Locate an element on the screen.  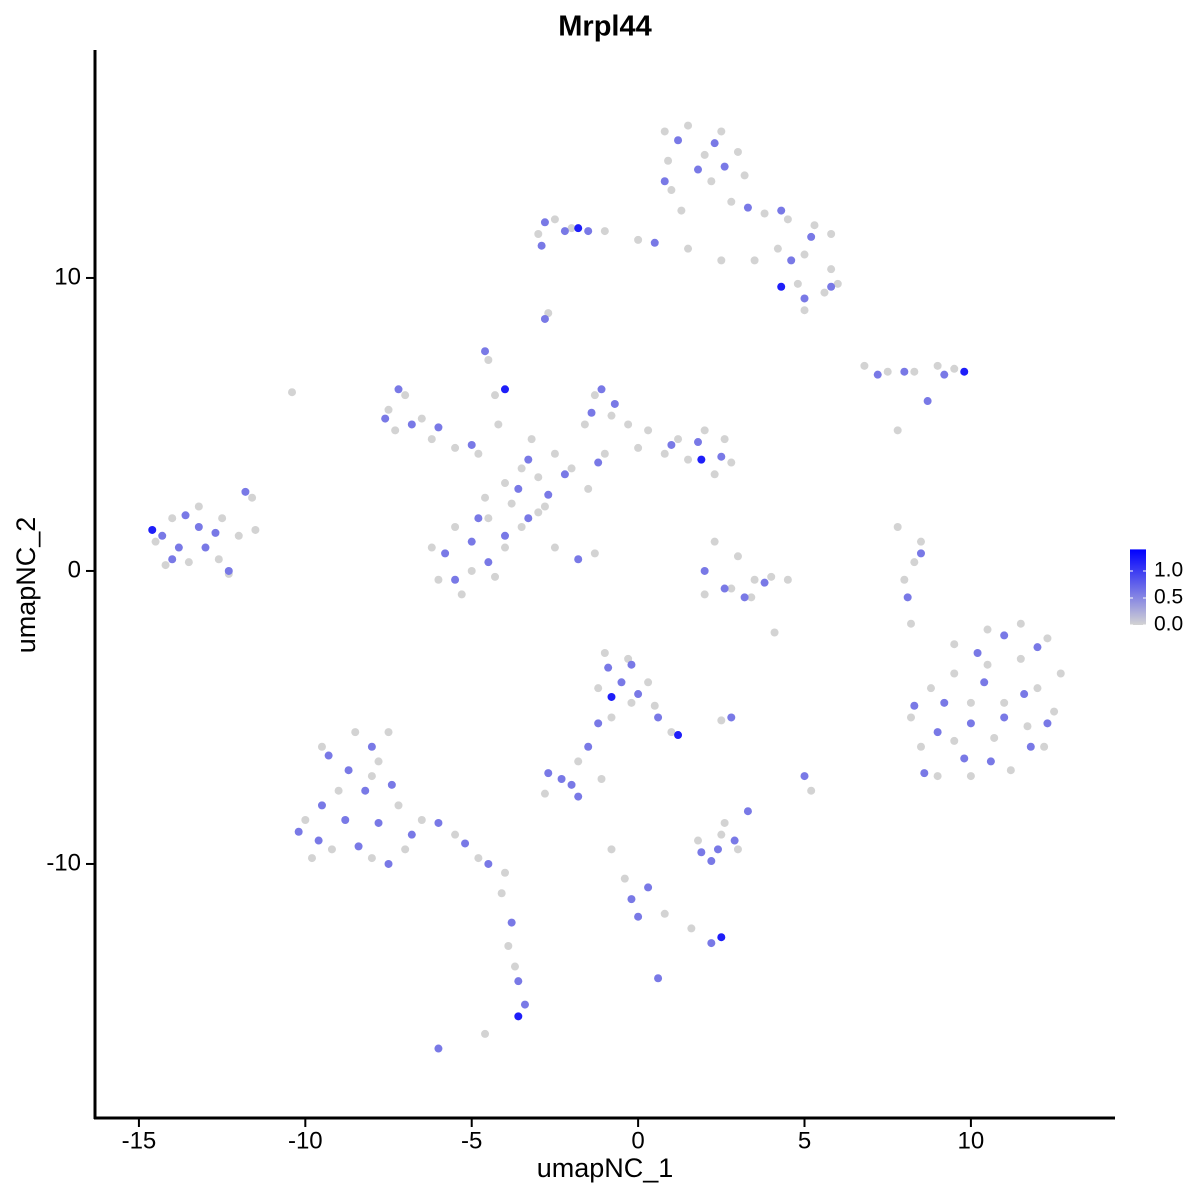
x-tick-label: 10 is located at coordinates (971, 1140).